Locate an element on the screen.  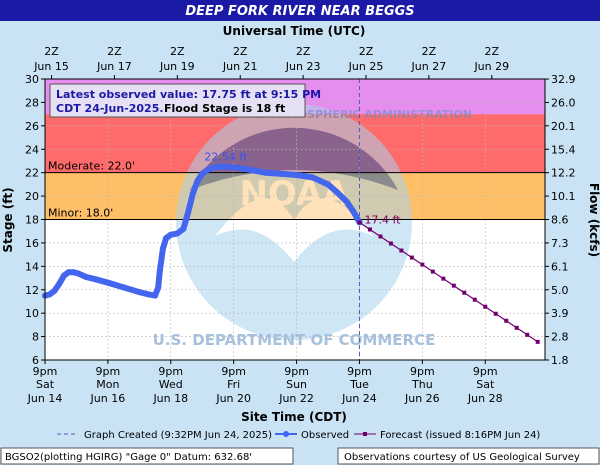
legend-created-label: Graph Created (9:32PM Jun 24, 2025) is located at coordinates (178, 435).